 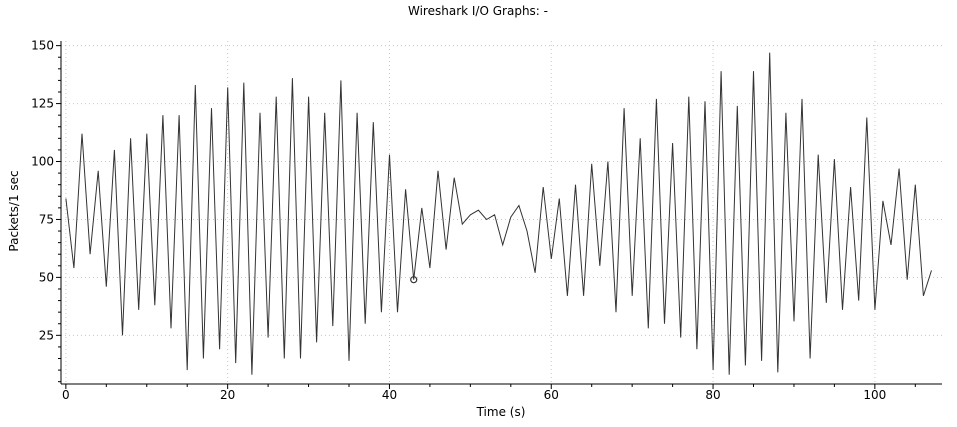 What do you see at coordinates (46, 277) in the screenshot?
I see `y-tick-label: 50` at bounding box center [46, 277].